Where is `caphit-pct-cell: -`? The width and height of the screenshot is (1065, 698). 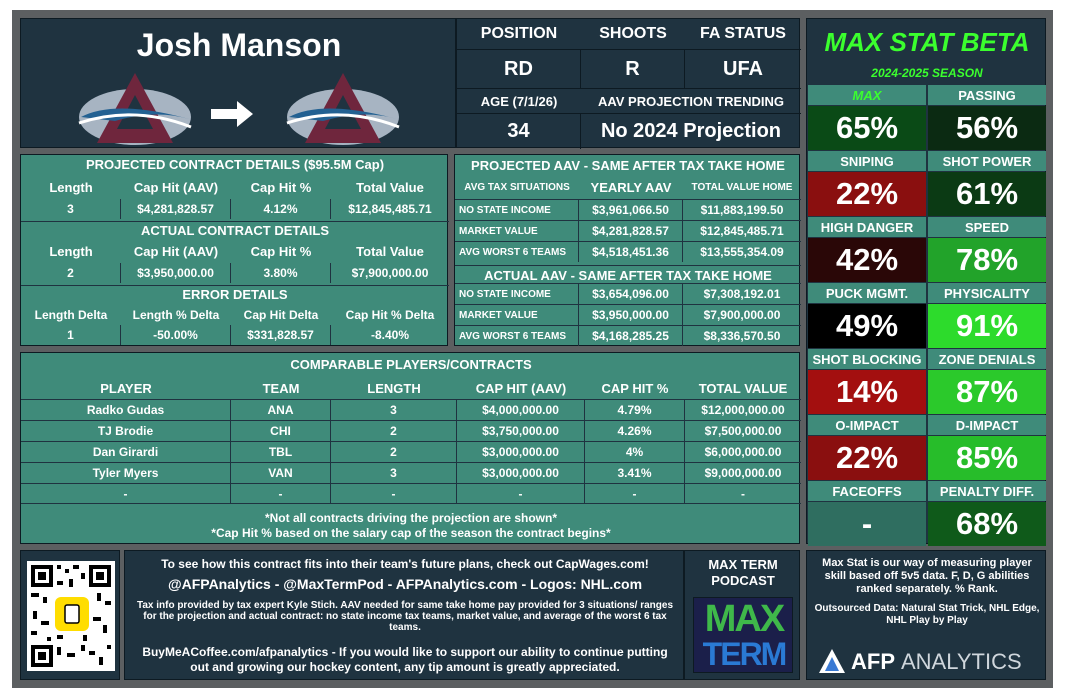 caphit-pct-cell: - is located at coordinates (635, 493).